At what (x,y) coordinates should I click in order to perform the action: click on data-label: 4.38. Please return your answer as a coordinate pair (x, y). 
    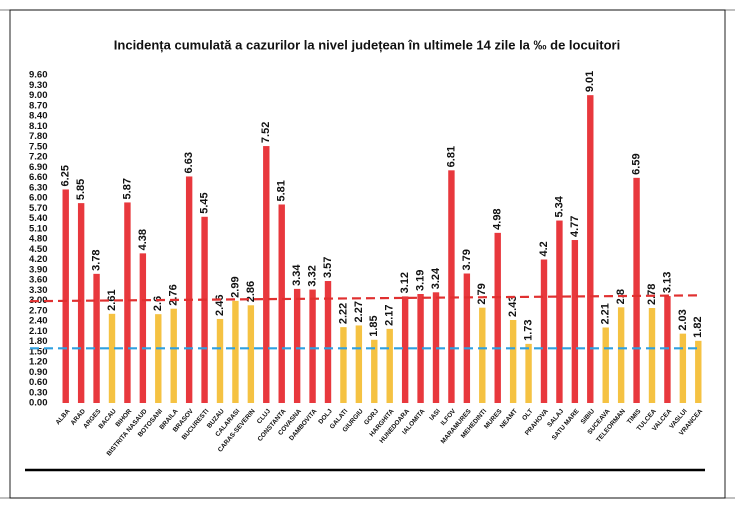
    Looking at the image, I should click on (143, 239).